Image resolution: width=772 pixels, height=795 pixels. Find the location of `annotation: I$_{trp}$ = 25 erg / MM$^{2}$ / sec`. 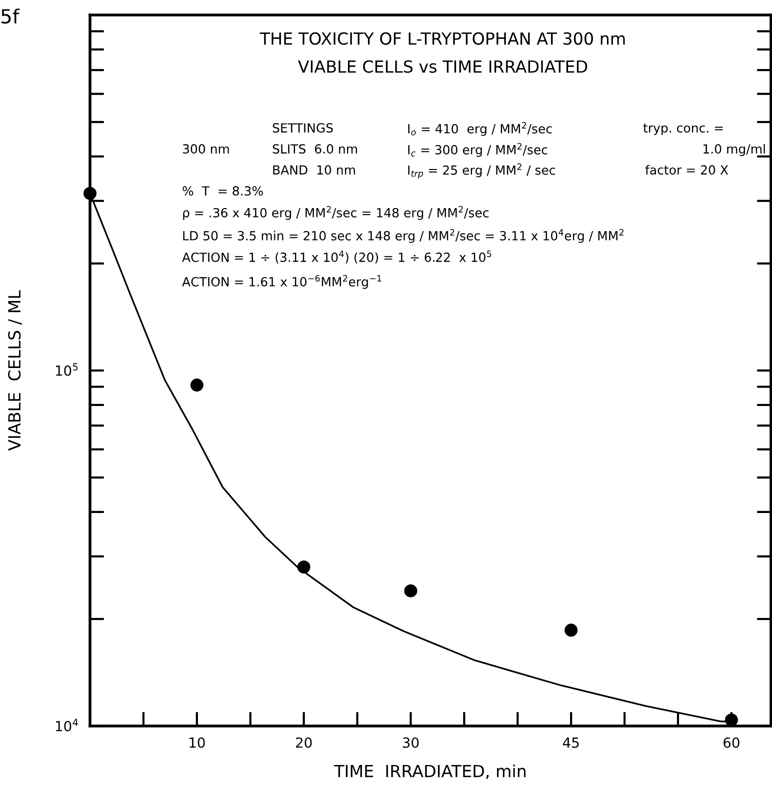

annotation: I$_{trp}$ = 25 erg / MM$^{2}$ / sec is located at coordinates (482, 171).